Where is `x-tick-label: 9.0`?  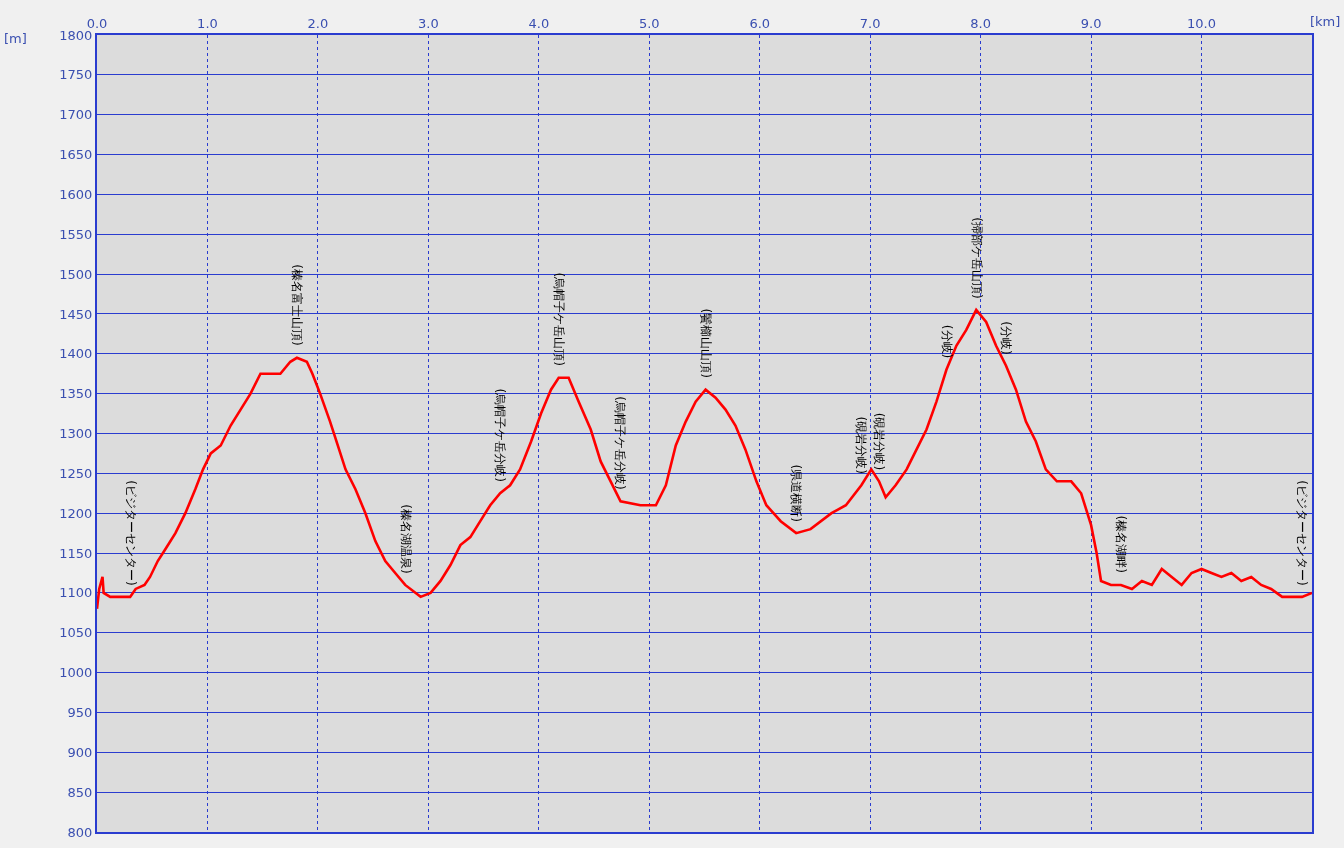
x-tick-label: 9.0 is located at coordinates (1091, 23).